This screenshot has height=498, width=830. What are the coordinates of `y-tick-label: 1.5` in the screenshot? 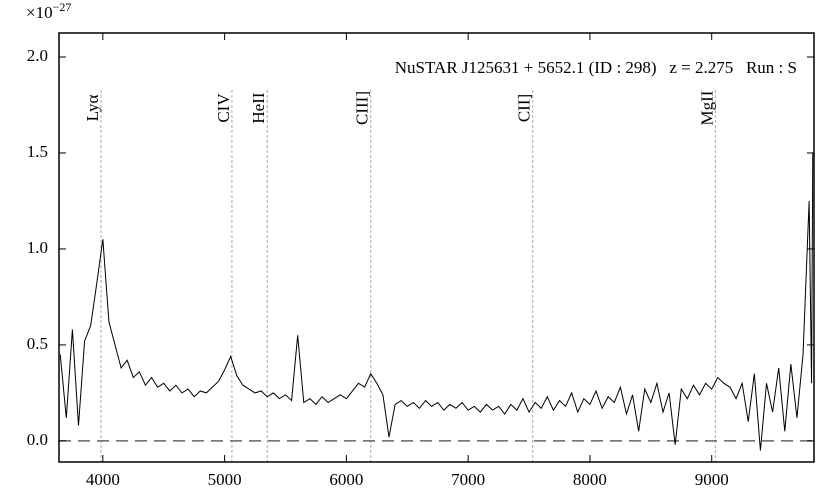 It's located at (37, 151).